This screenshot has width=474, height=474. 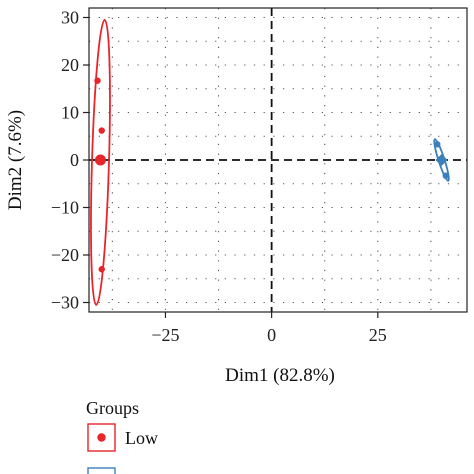 What do you see at coordinates (378, 335) in the screenshot?
I see `x-tick-label: 25` at bounding box center [378, 335].